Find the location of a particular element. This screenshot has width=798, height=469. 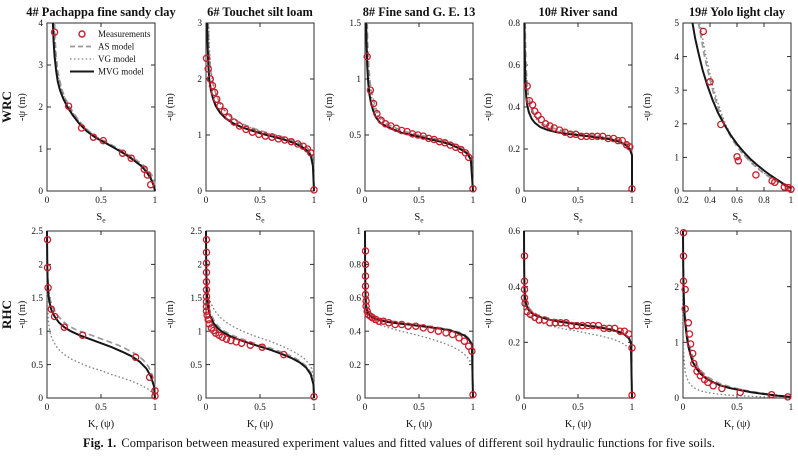

subplot-rhc-1: 0 0.5 1 0 0.5 1 1.5 2 2.5 -ψ (m)RHC Kr (ψ) is located at coordinates (79, 329).